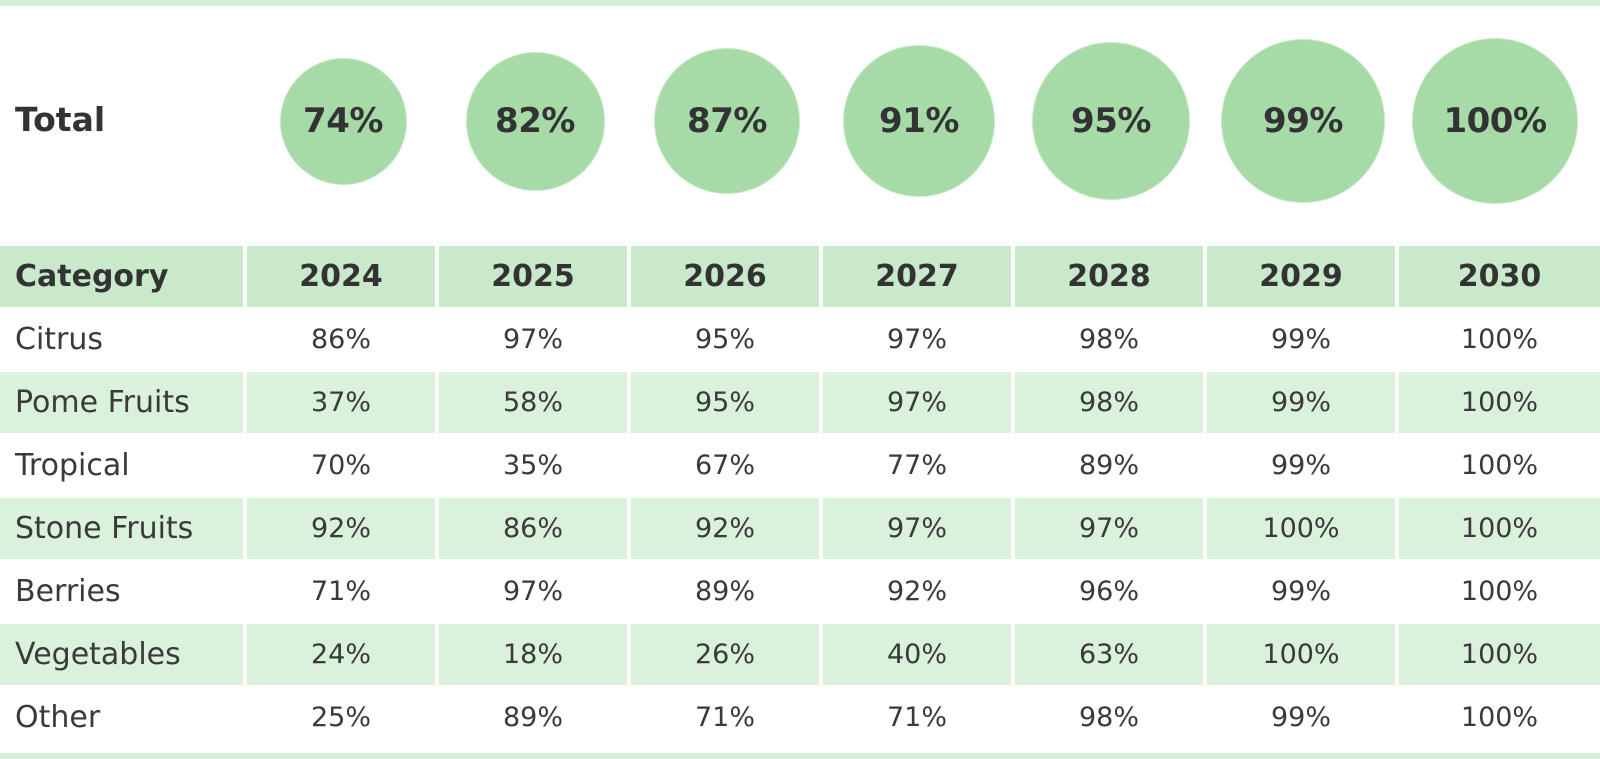  What do you see at coordinates (919, 121) in the screenshot?
I see `total-bubble-2027: 91%` at bounding box center [919, 121].